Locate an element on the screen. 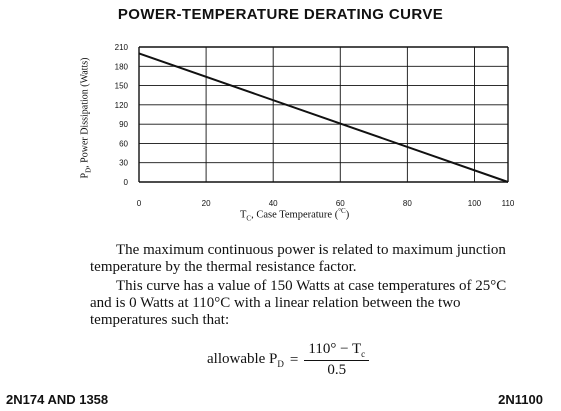 The image size is (561, 411). x-axis-label: TC, Case Temperature (°C) is located at coordinates (295, 215).